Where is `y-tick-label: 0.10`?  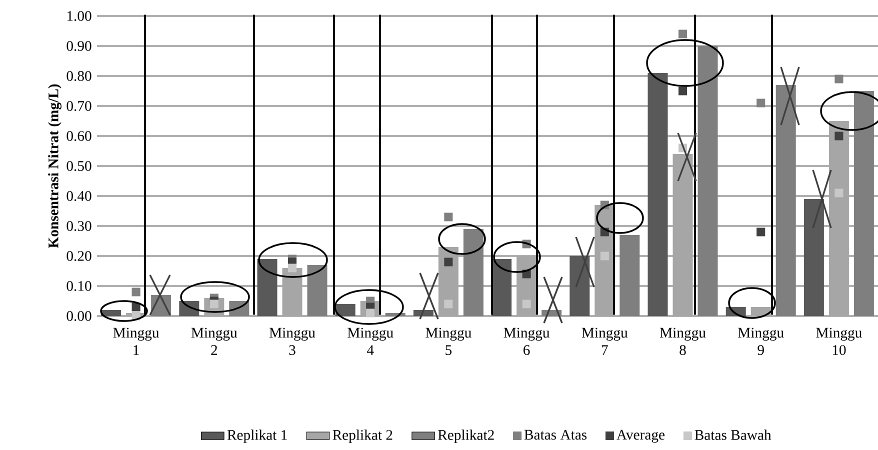 y-tick-label: 0.10 is located at coordinates (79, 286).